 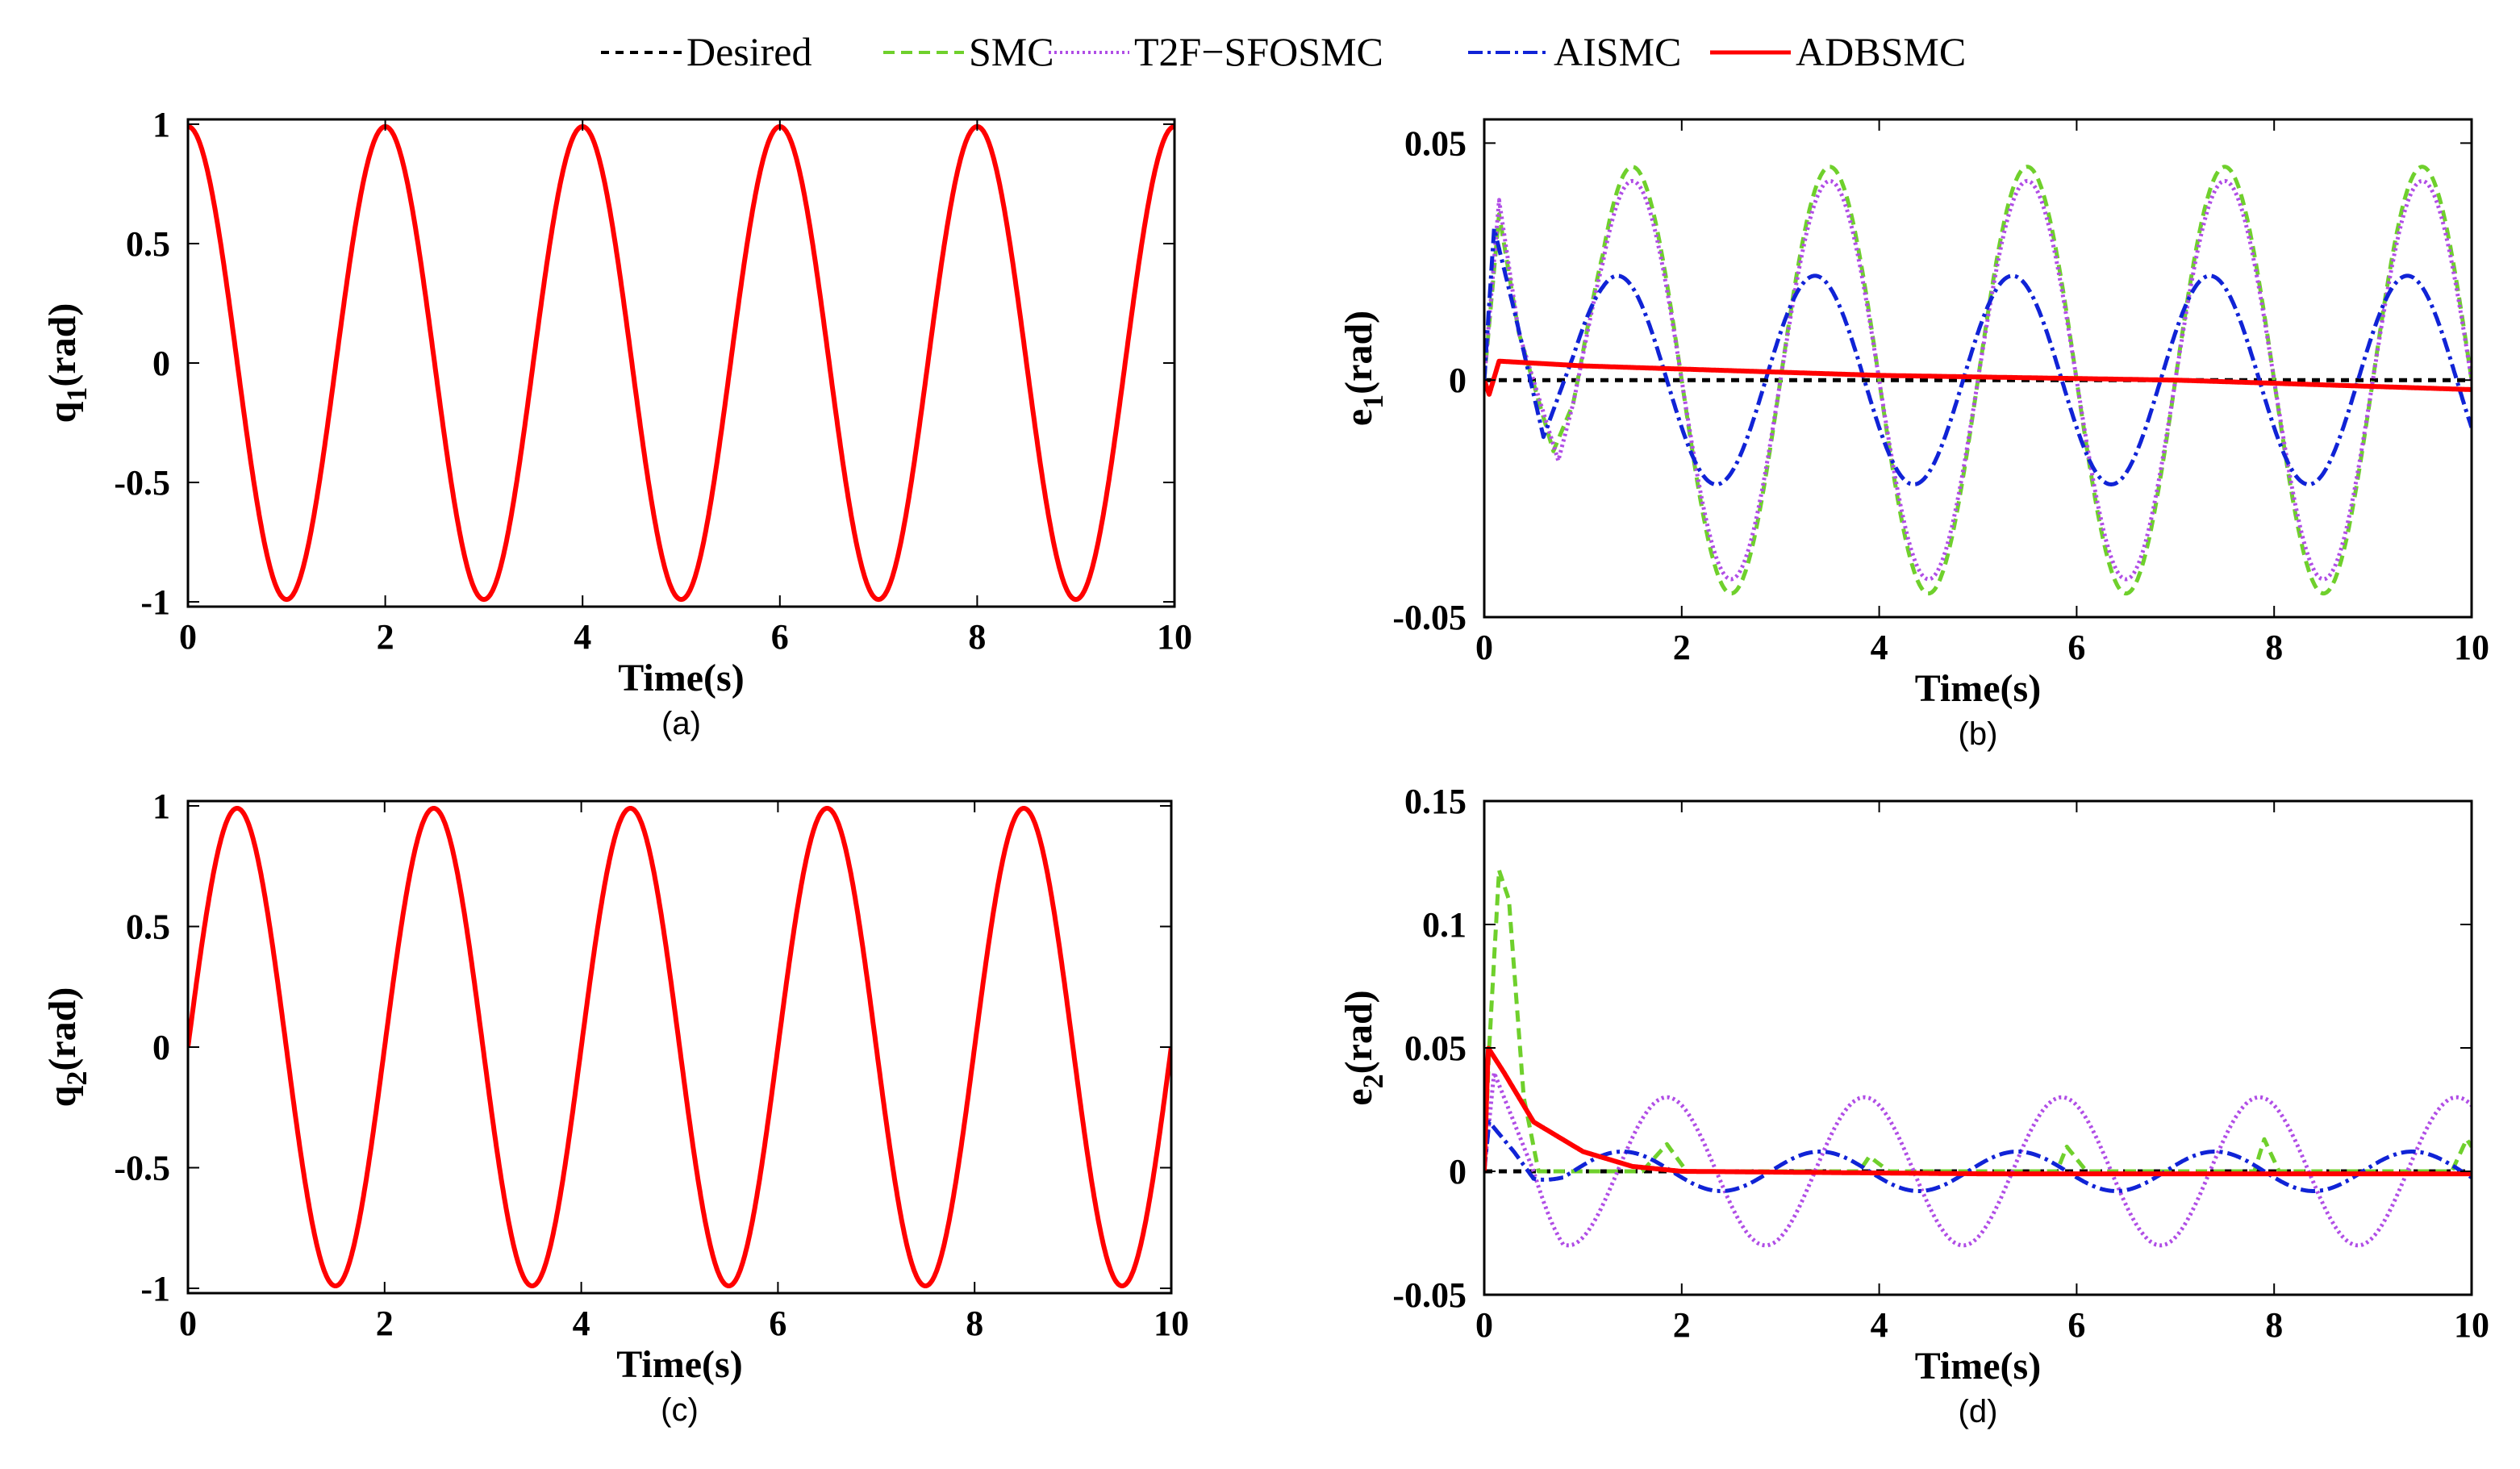 I want to click on subtitle-d: (d), so click(x=1979, y=1411).